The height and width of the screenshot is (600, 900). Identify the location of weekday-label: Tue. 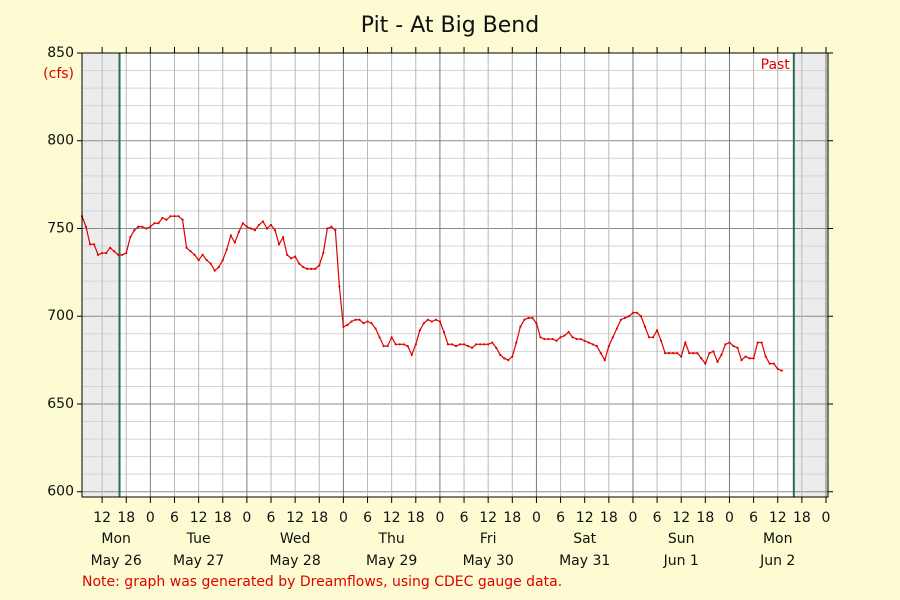
(198, 539).